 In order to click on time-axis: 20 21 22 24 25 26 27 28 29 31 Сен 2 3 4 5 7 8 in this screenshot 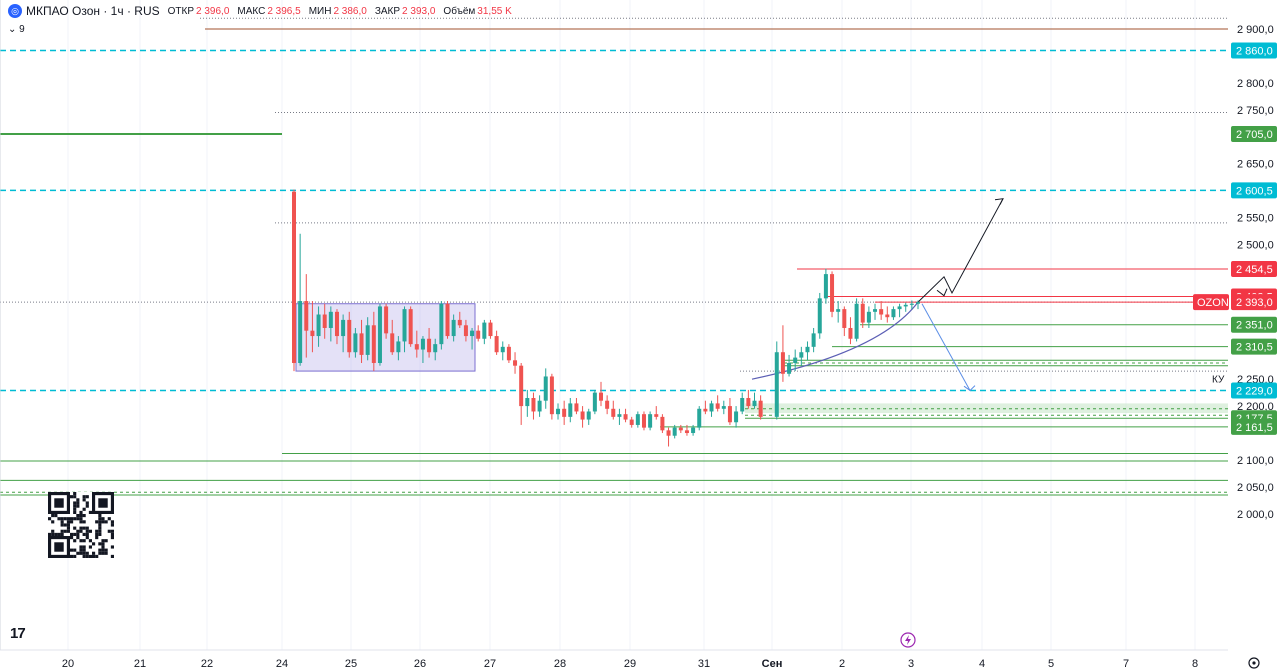, I will do `click(614, 659)`.